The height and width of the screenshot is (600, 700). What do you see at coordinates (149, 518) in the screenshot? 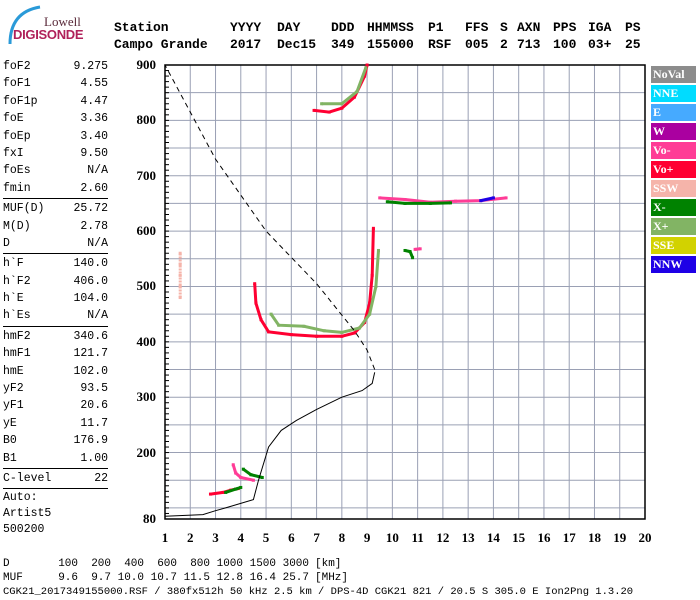
I see `y-tick-label: 80` at bounding box center [149, 518].